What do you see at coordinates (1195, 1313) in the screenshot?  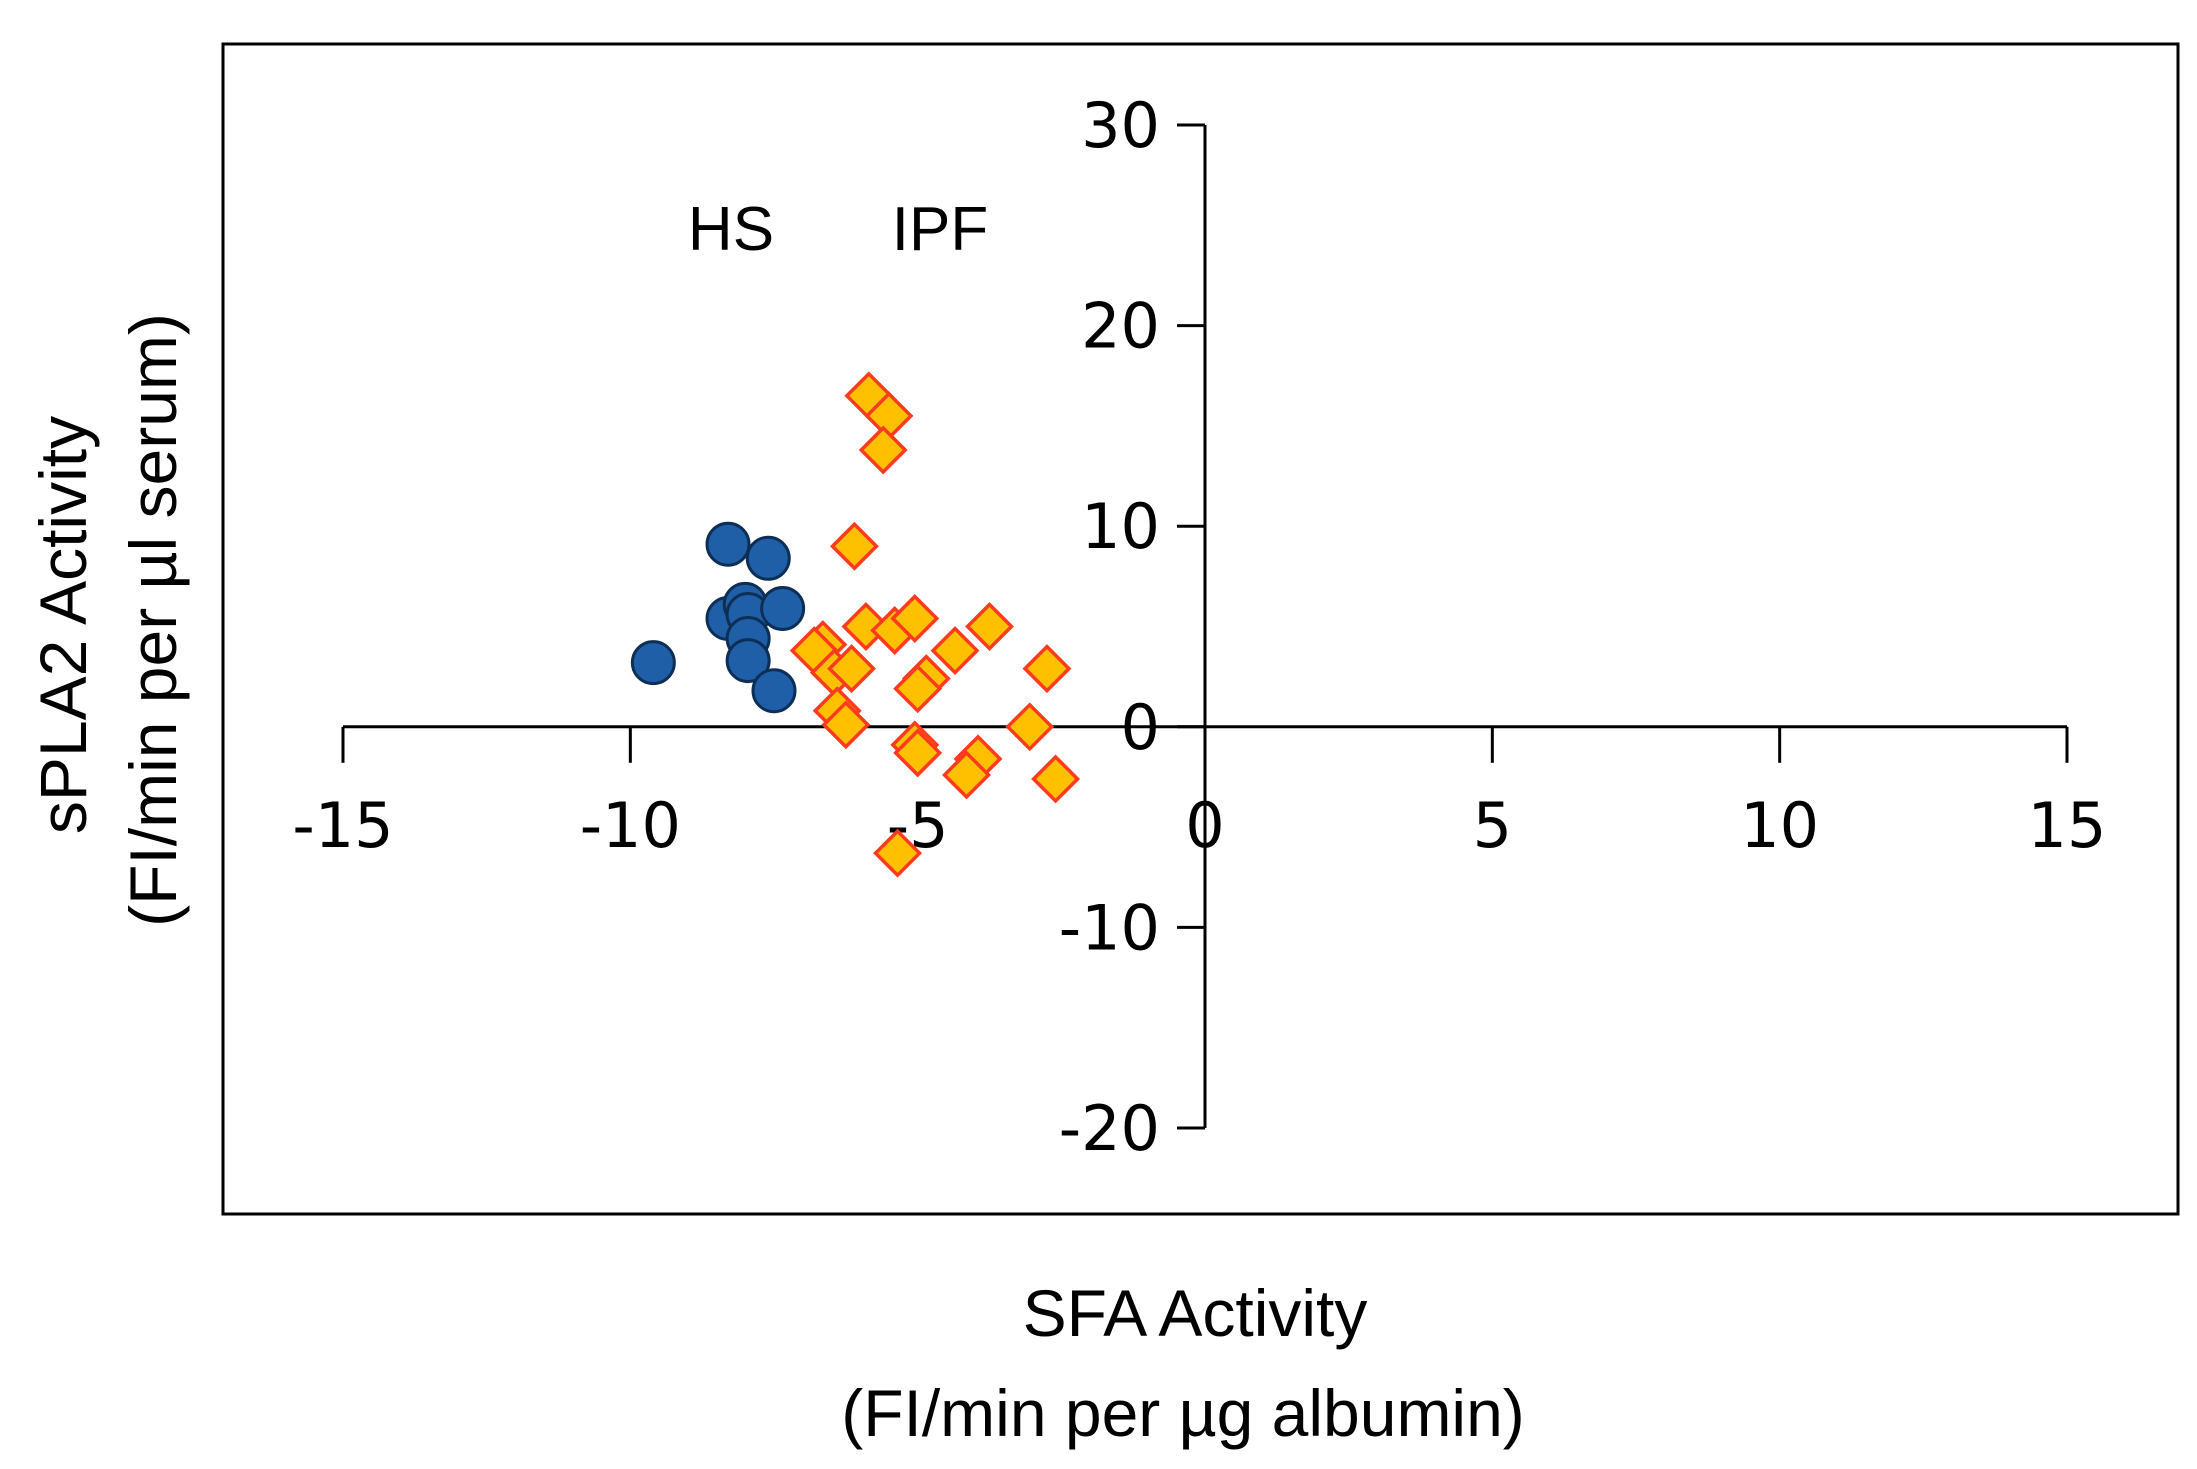 I see `x-axis-title-line1: SFA Activity` at bounding box center [1195, 1313].